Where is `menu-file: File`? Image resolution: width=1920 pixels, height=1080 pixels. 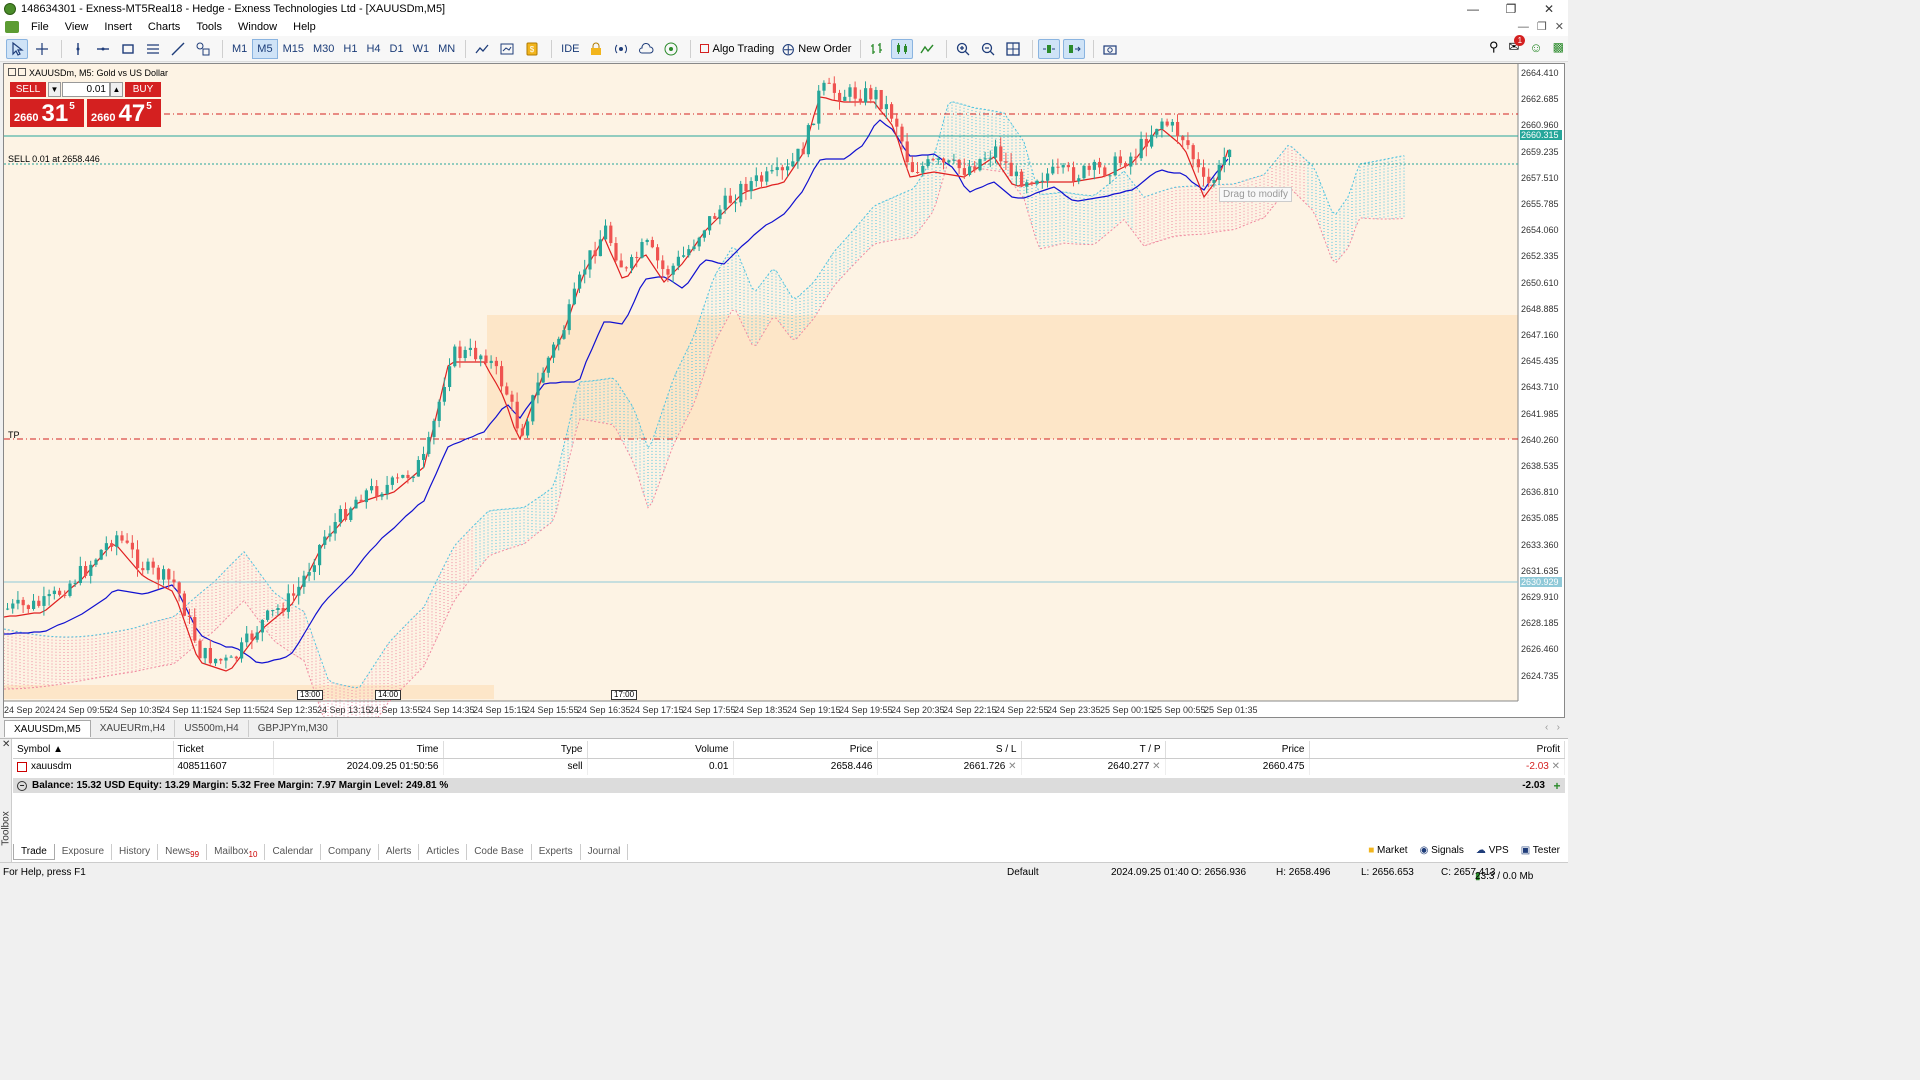
menu-file: File is located at coordinates (40, 27).